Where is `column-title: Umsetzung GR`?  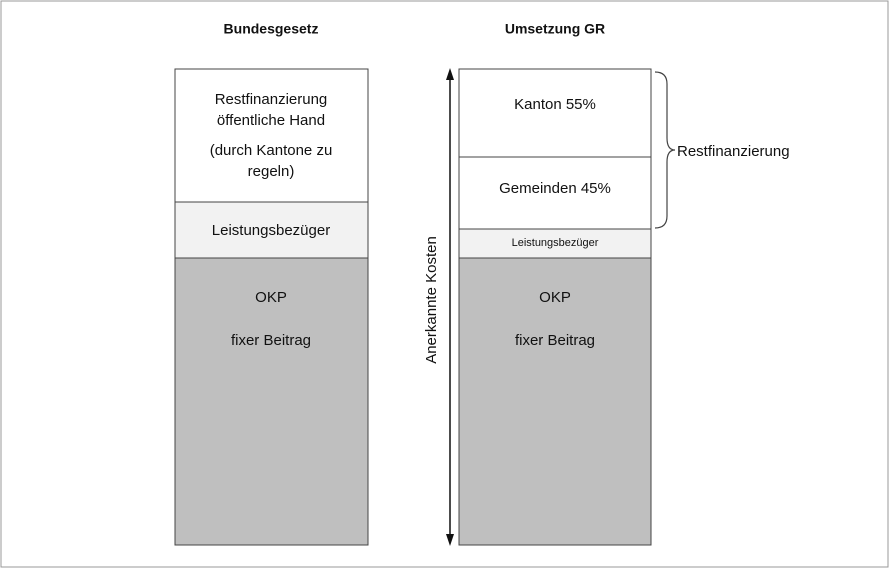
column-title: Umsetzung GR is located at coordinates (555, 29).